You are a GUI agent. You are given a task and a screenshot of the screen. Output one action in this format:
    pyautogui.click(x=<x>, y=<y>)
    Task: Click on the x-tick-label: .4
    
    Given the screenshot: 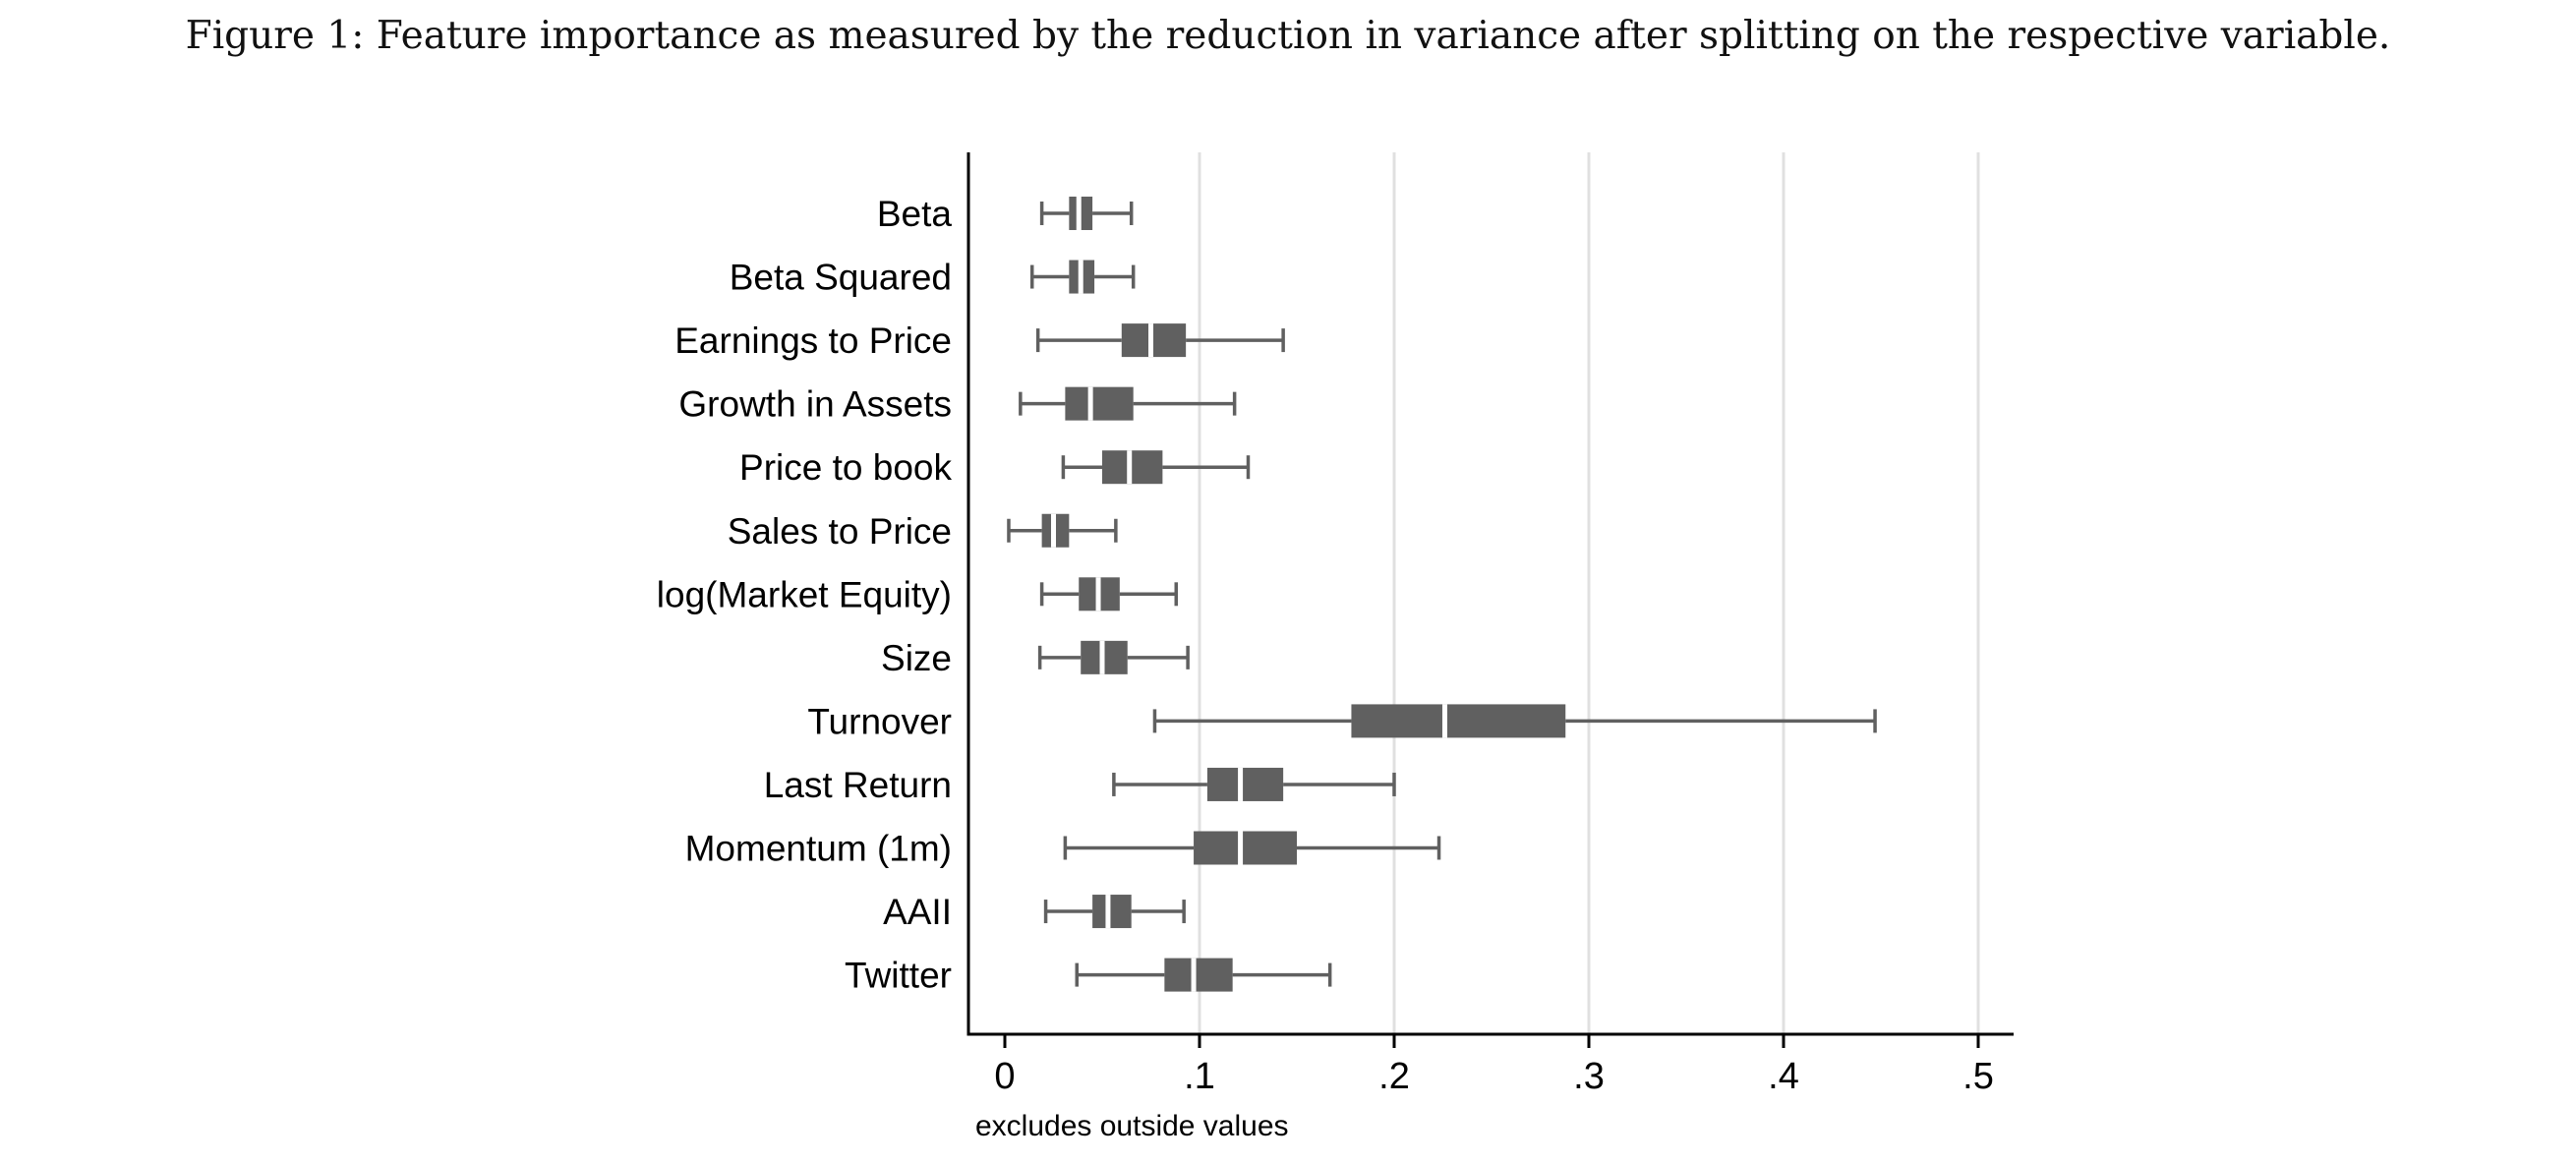 What is the action you would take?
    pyautogui.click(x=1783, y=1076)
    